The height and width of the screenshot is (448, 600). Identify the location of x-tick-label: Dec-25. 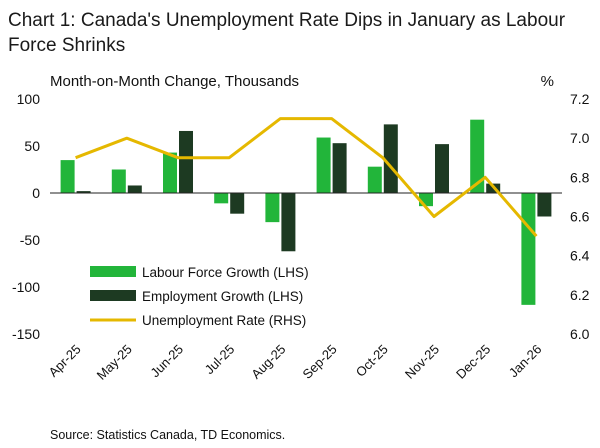
(473, 362).